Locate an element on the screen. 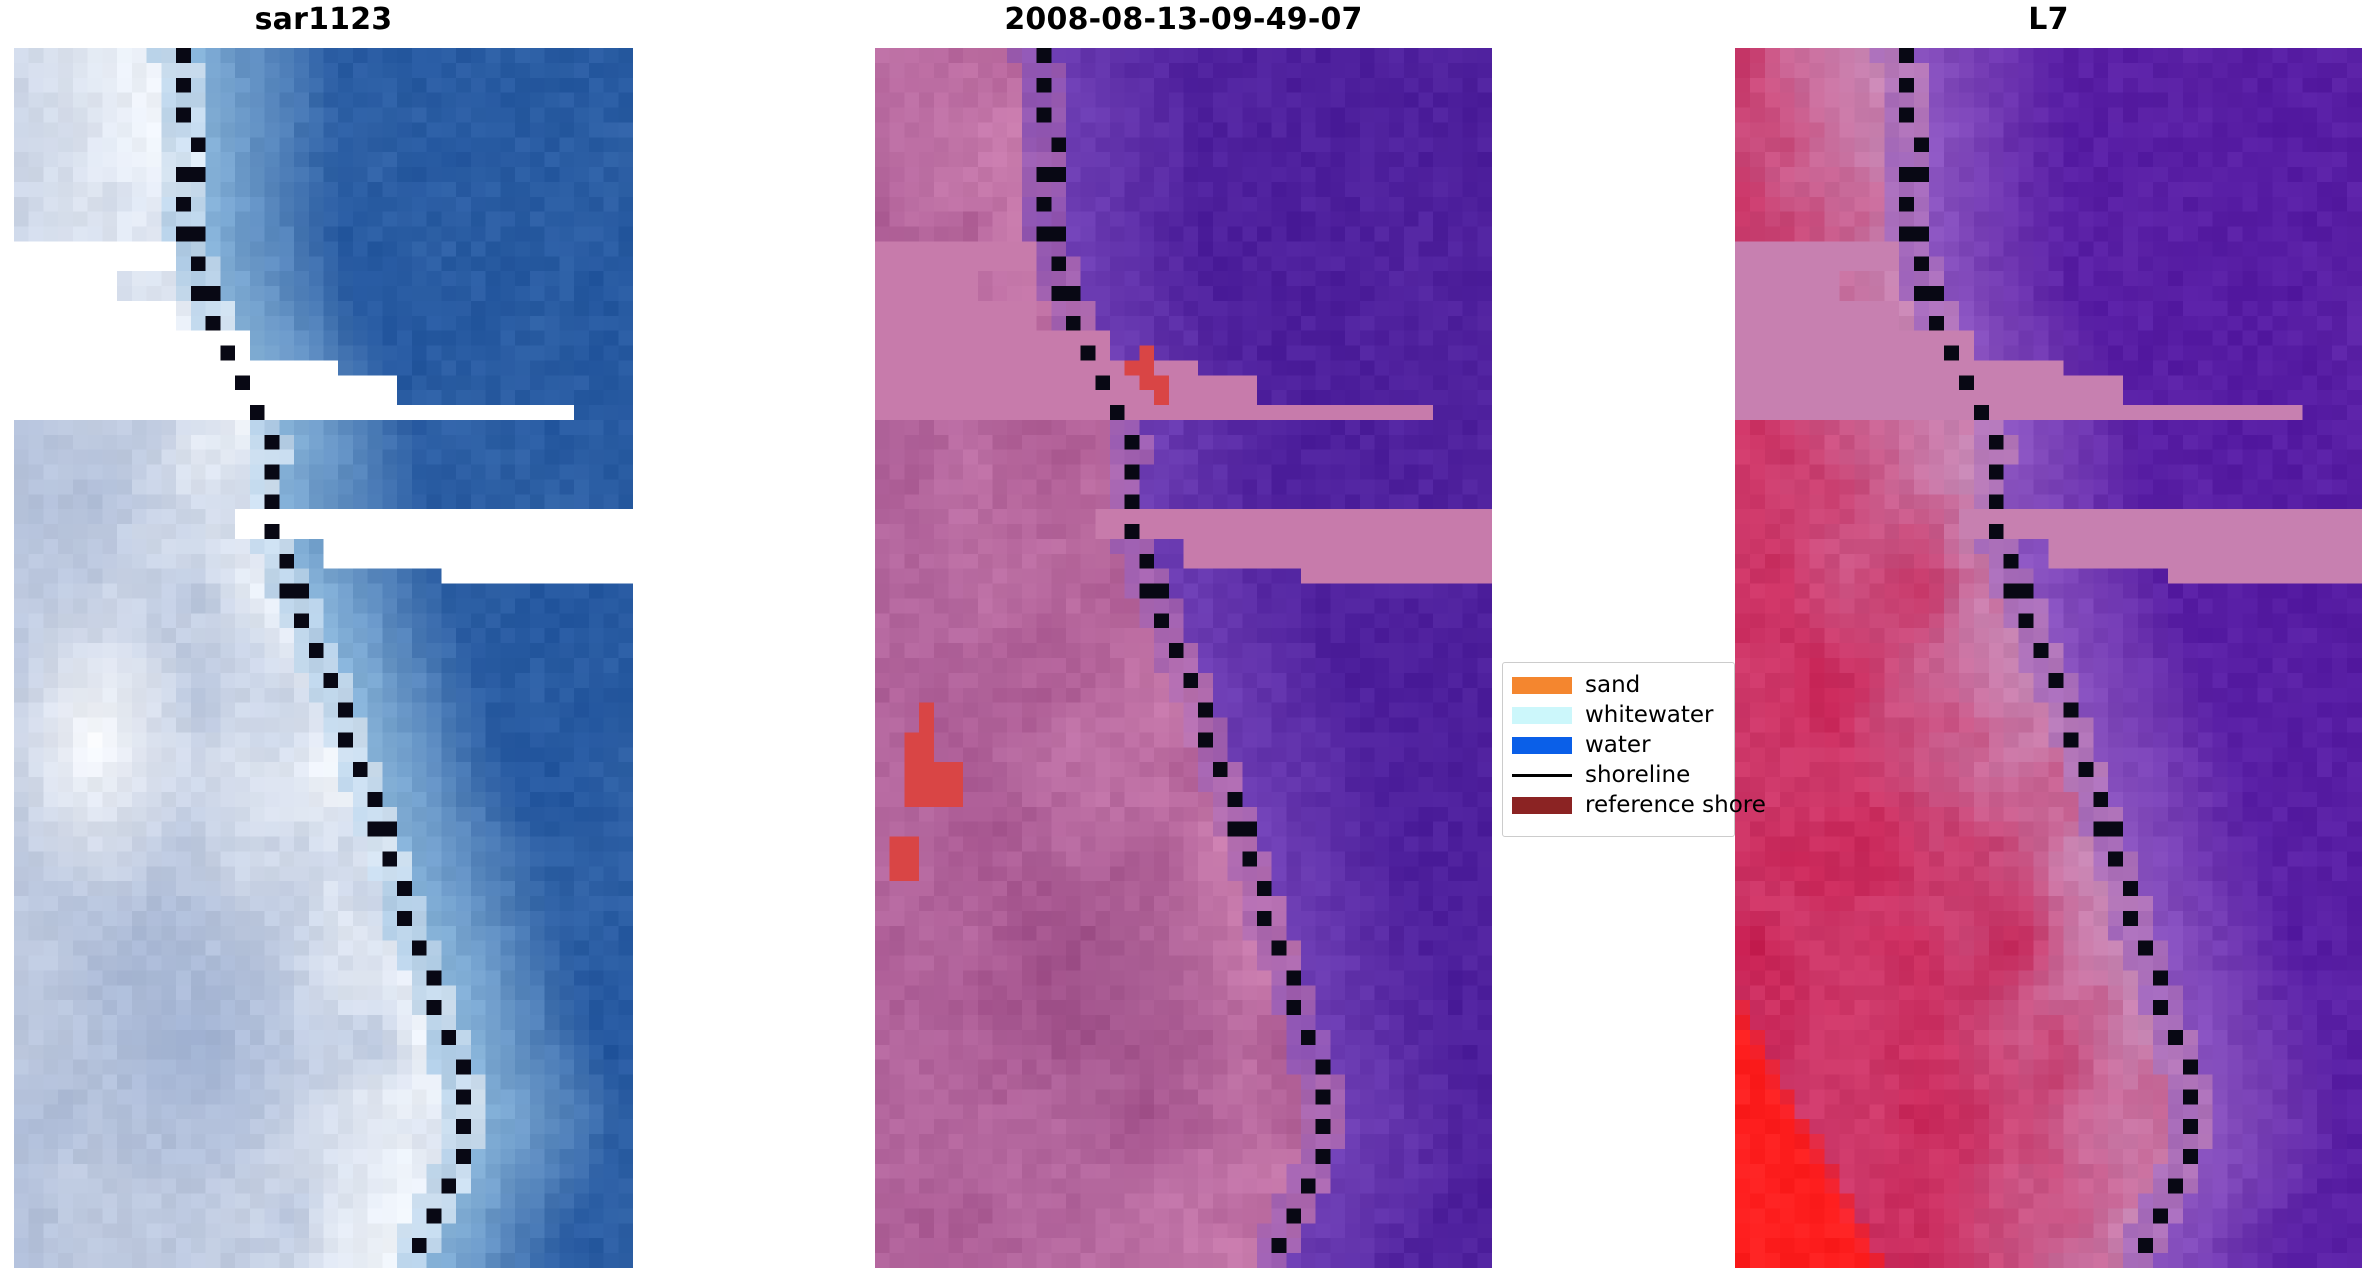  legend-label-water: water is located at coordinates (1618, 744).